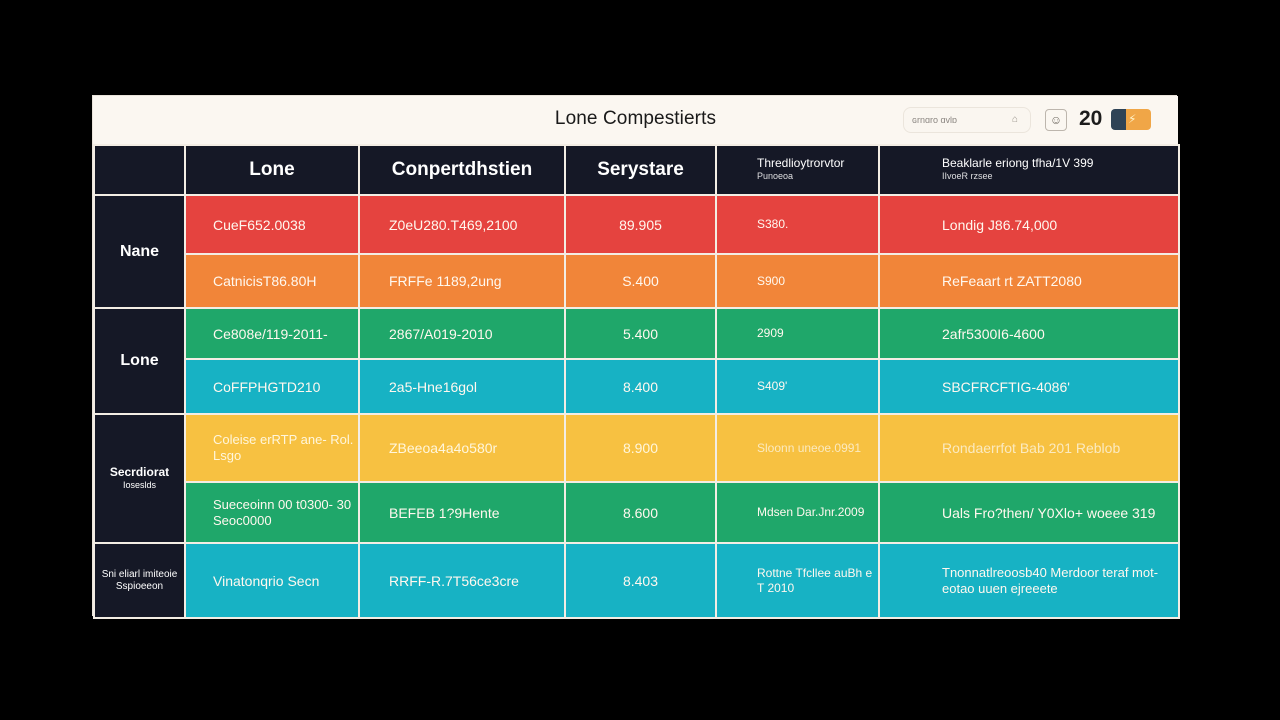 Image resolution: width=1280 pixels, height=720 pixels. I want to click on table-cell: Vinatonqrio Secn, so click(272, 580).